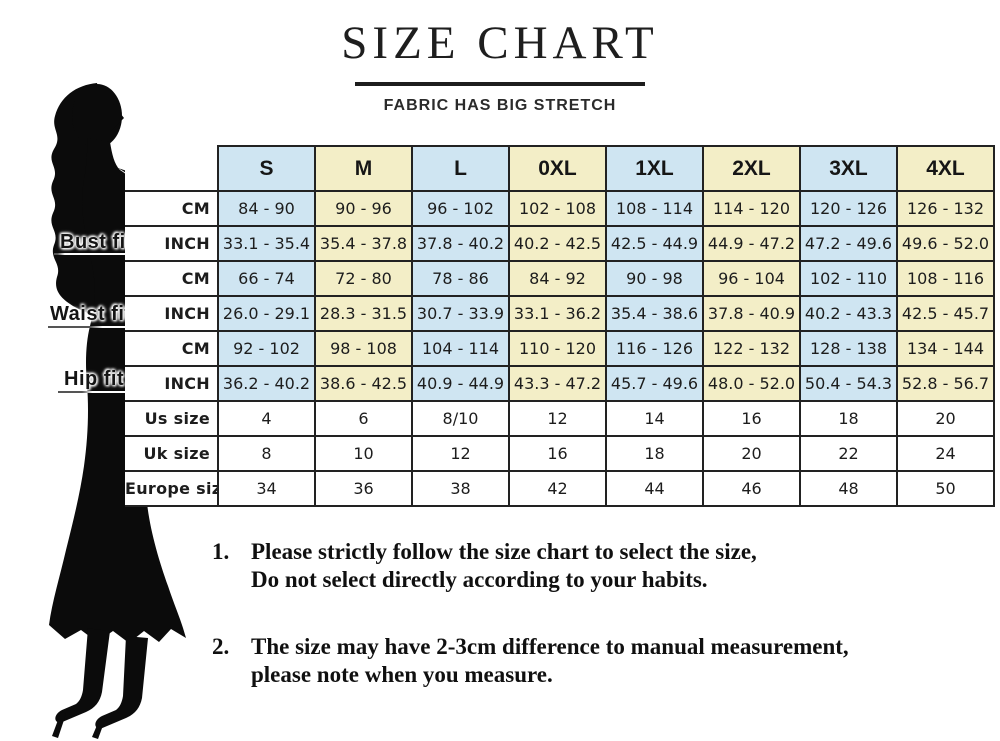 The height and width of the screenshot is (741, 1000). I want to click on europe-size-row: Europe size 34 36 38 42 44 46 48 50, so click(560, 488).